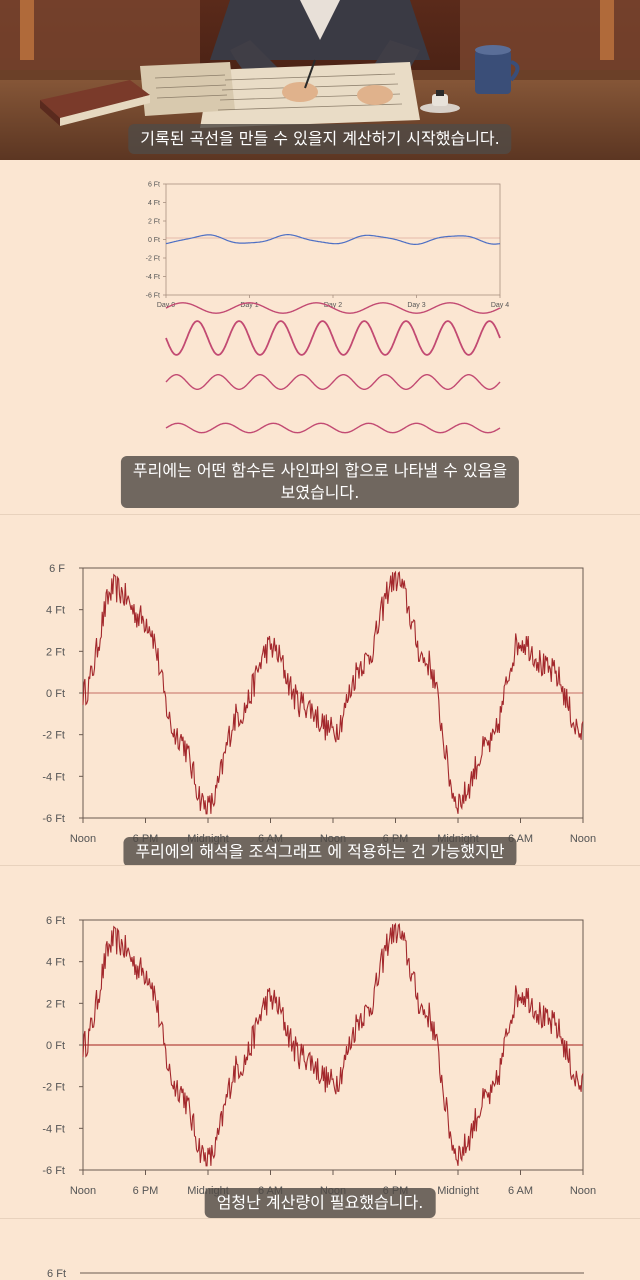  Describe the element at coordinates (375, 95) in the screenshot. I see `hand-right` at that location.